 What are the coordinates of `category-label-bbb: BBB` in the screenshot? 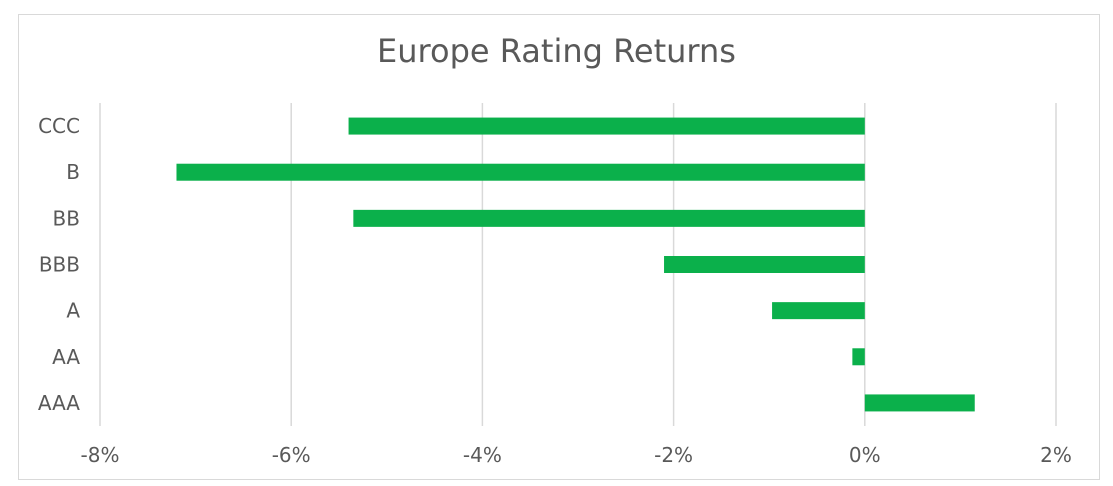 It's located at (59, 265).